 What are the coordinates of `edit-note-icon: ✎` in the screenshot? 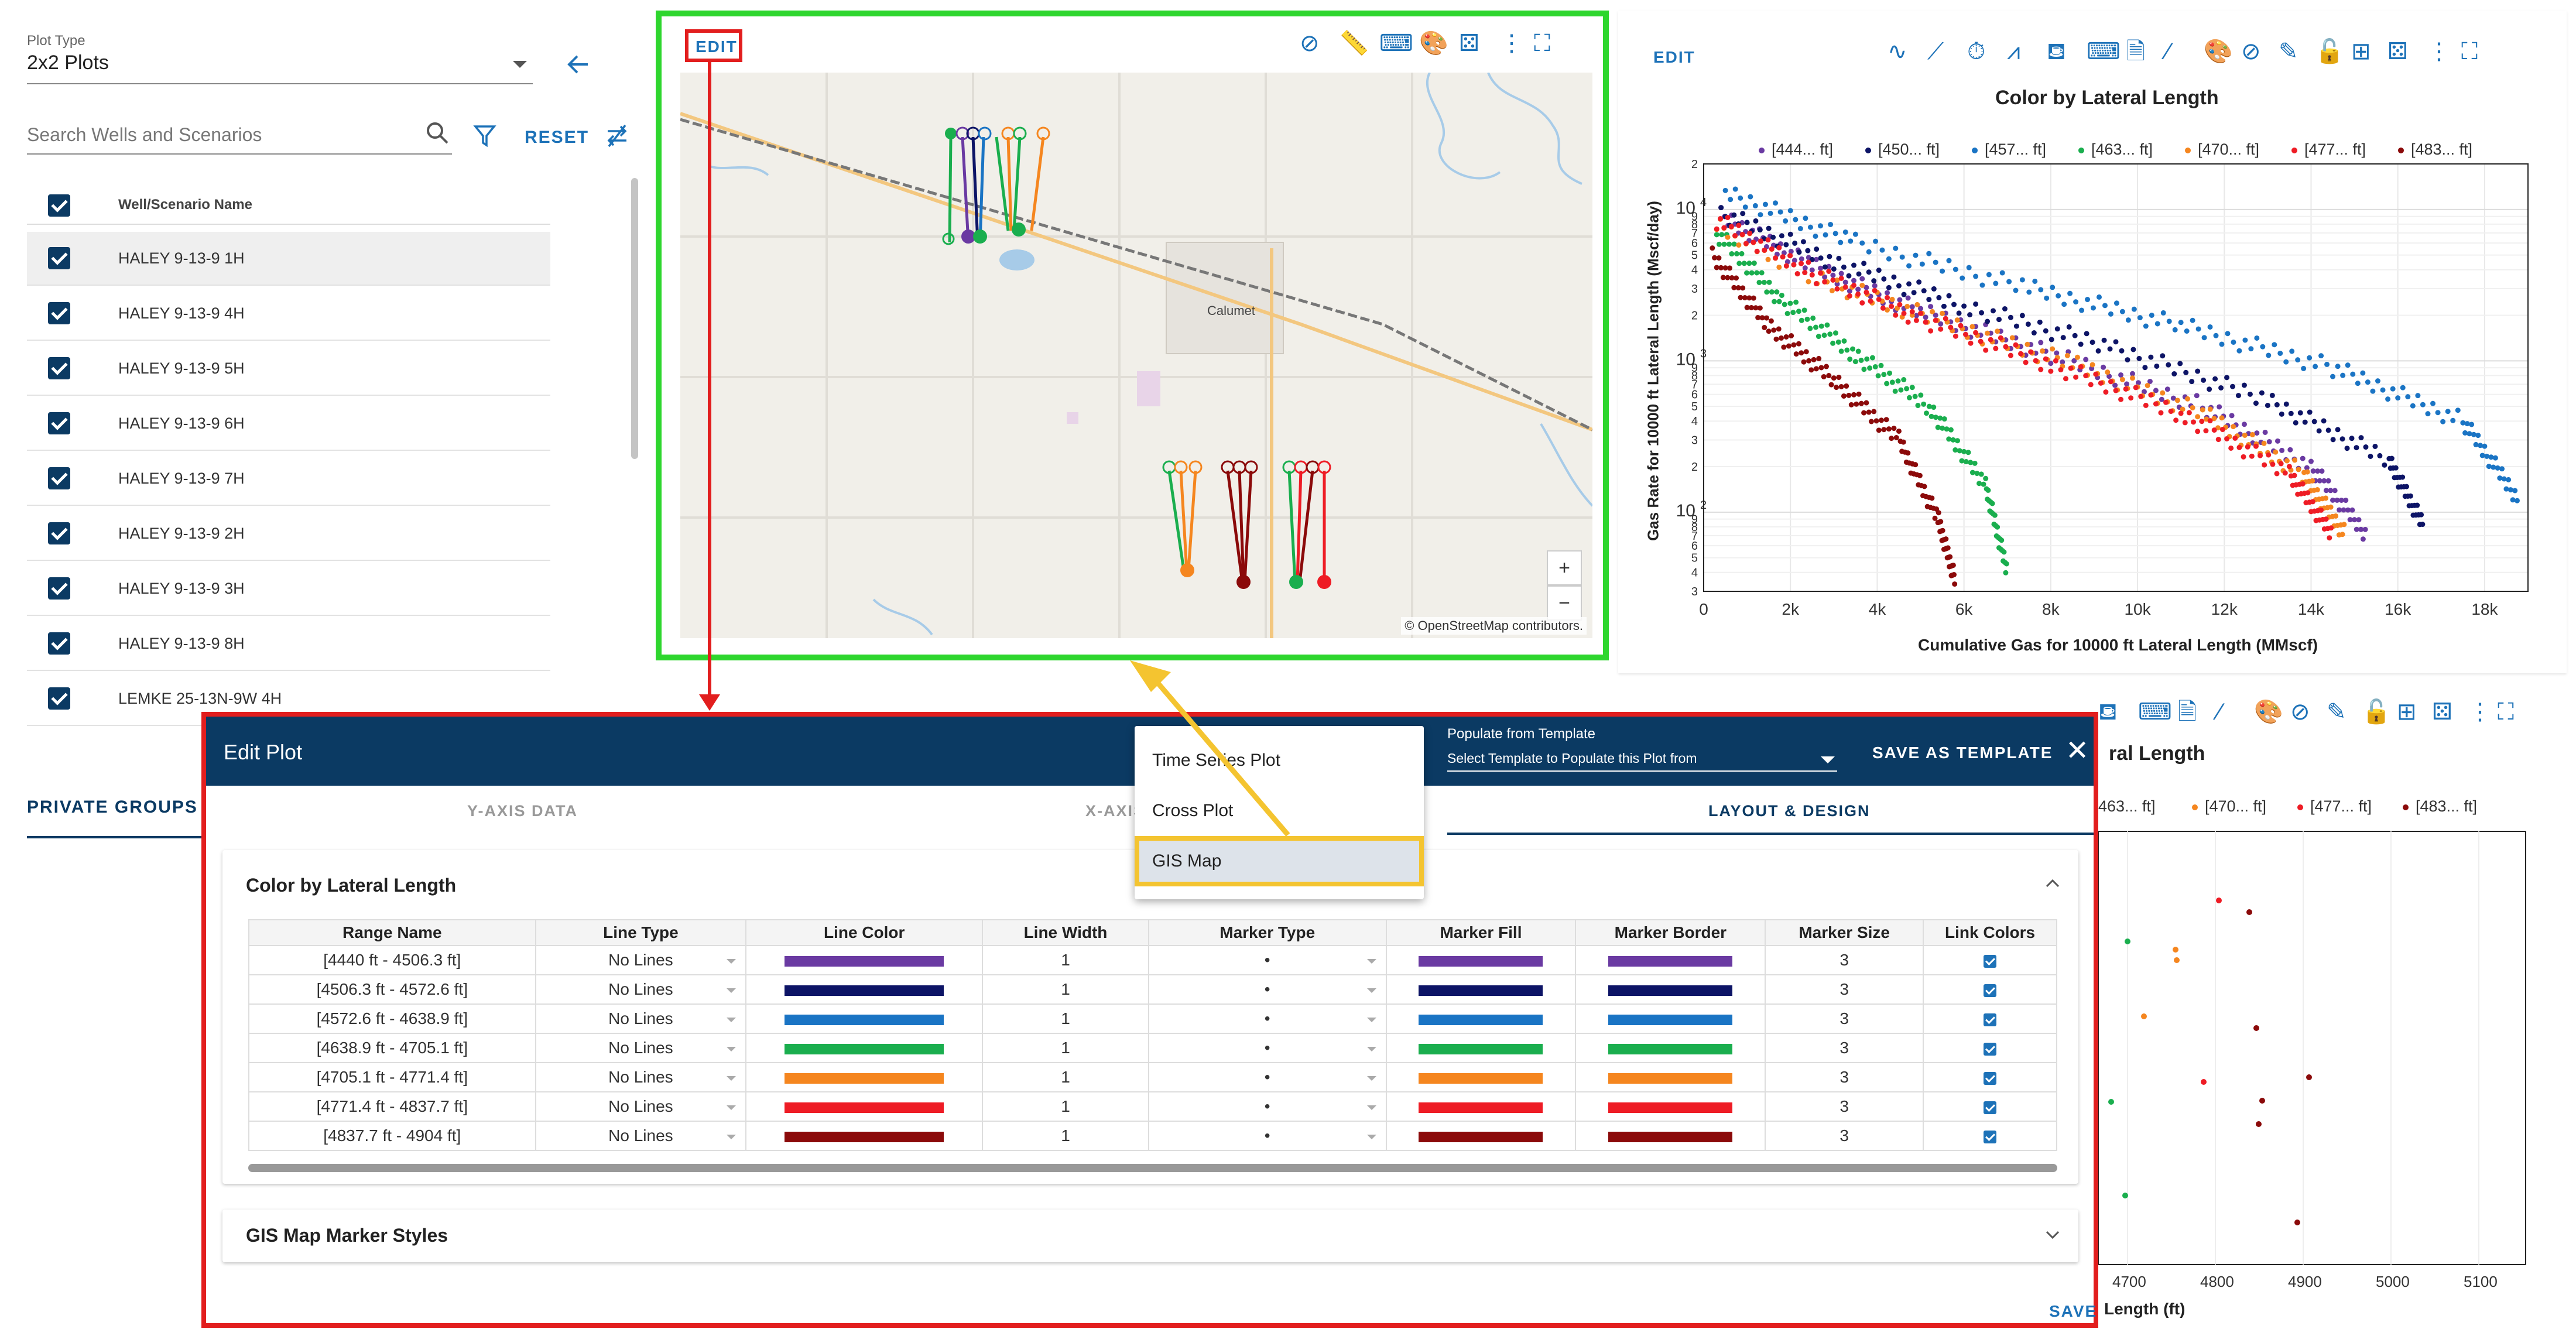 It's located at (2288, 51).